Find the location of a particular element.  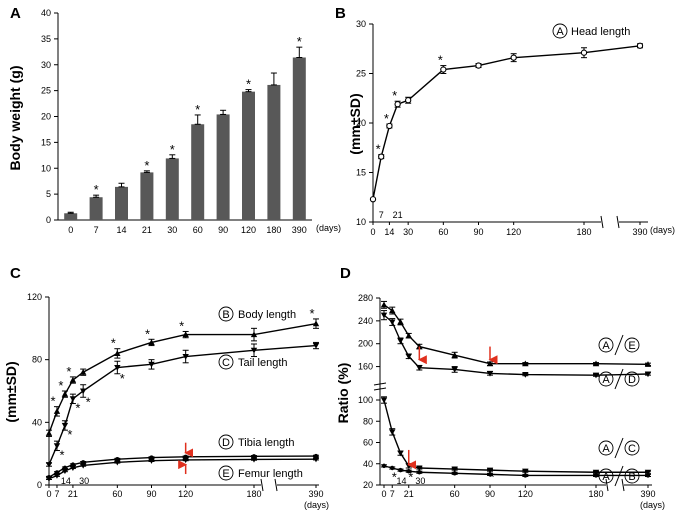

panel-b-label: B is located at coordinates (340, 13).